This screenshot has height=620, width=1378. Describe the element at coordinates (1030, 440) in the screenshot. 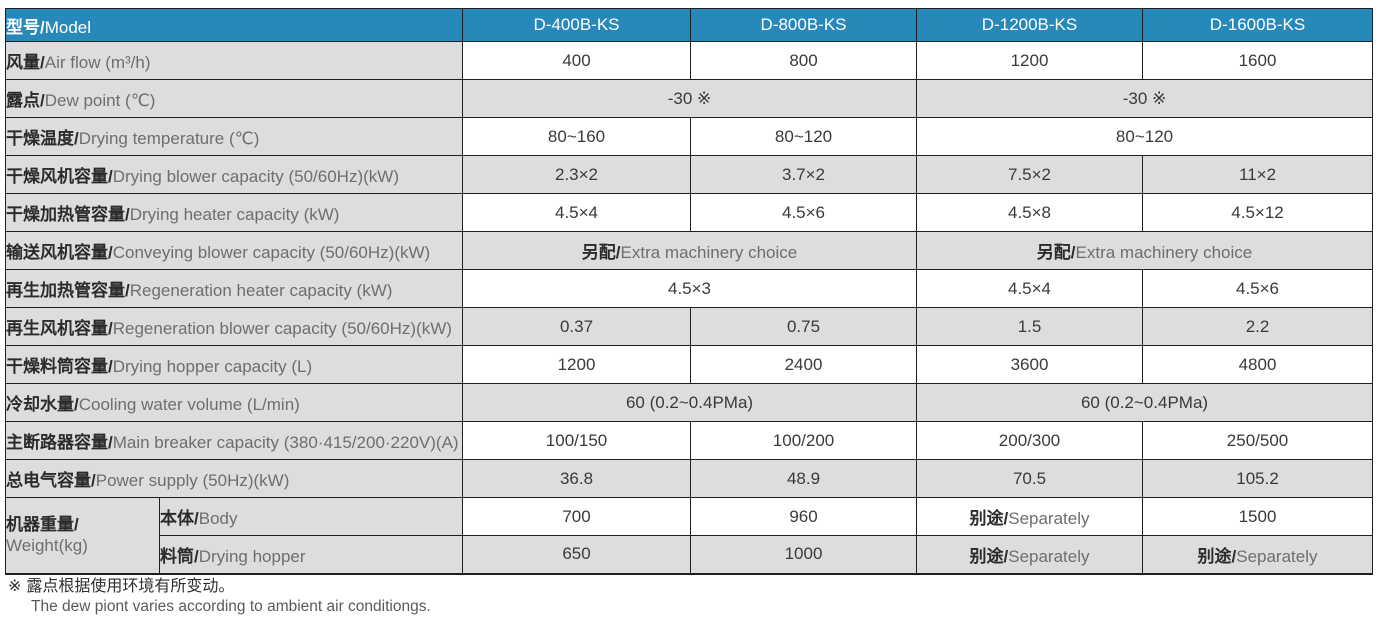

I see `value-cell: 200/300` at that location.